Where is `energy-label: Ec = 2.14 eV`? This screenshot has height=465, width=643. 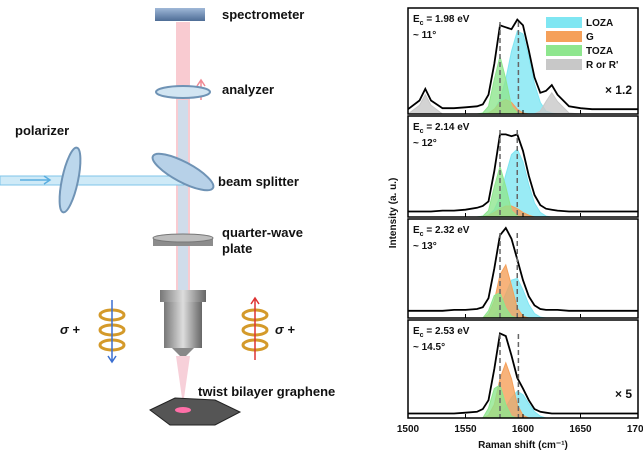
energy-label: Ec = 2.14 eV is located at coordinates (441, 128).